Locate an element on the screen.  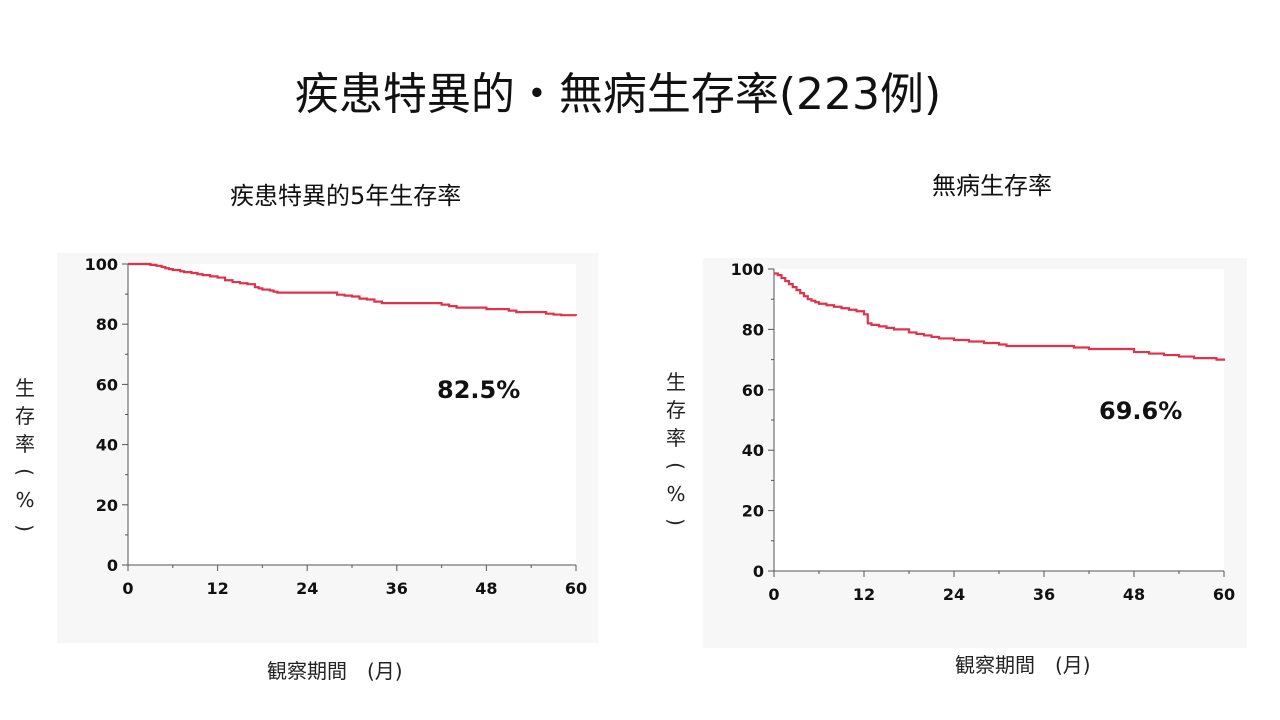
x-axis-label-dss: 観察期間 (月) is located at coordinates (335, 671).